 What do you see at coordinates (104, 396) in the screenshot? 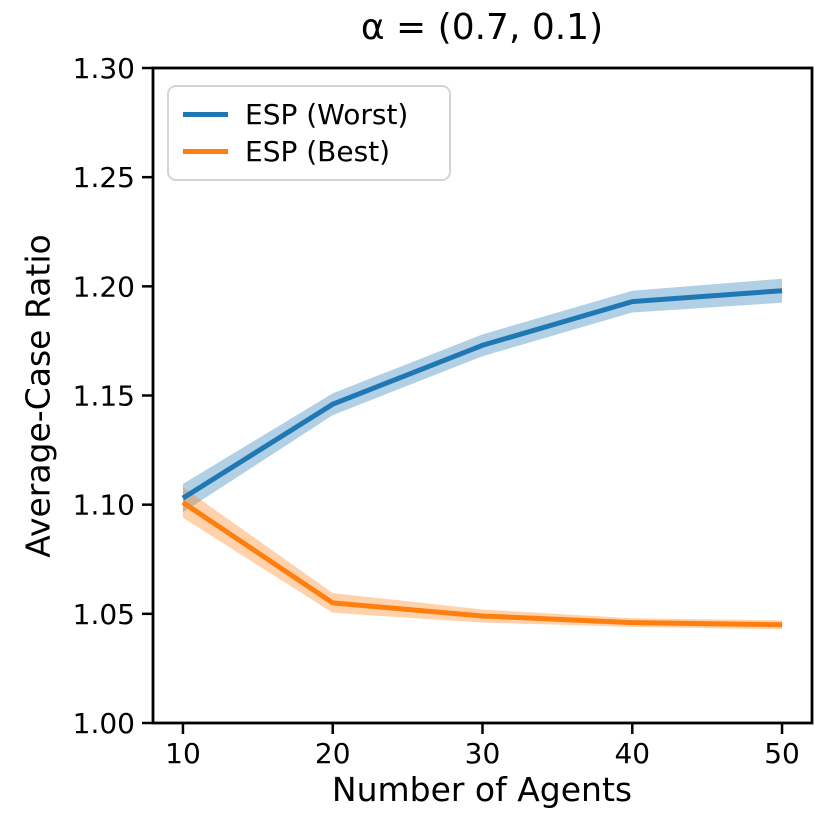
I see `y-tick-label: 1.15` at bounding box center [104, 396].